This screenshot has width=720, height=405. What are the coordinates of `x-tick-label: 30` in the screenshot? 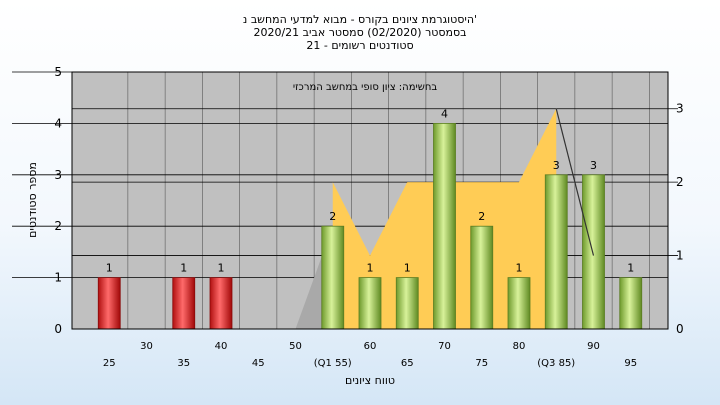 It's located at (146, 346).